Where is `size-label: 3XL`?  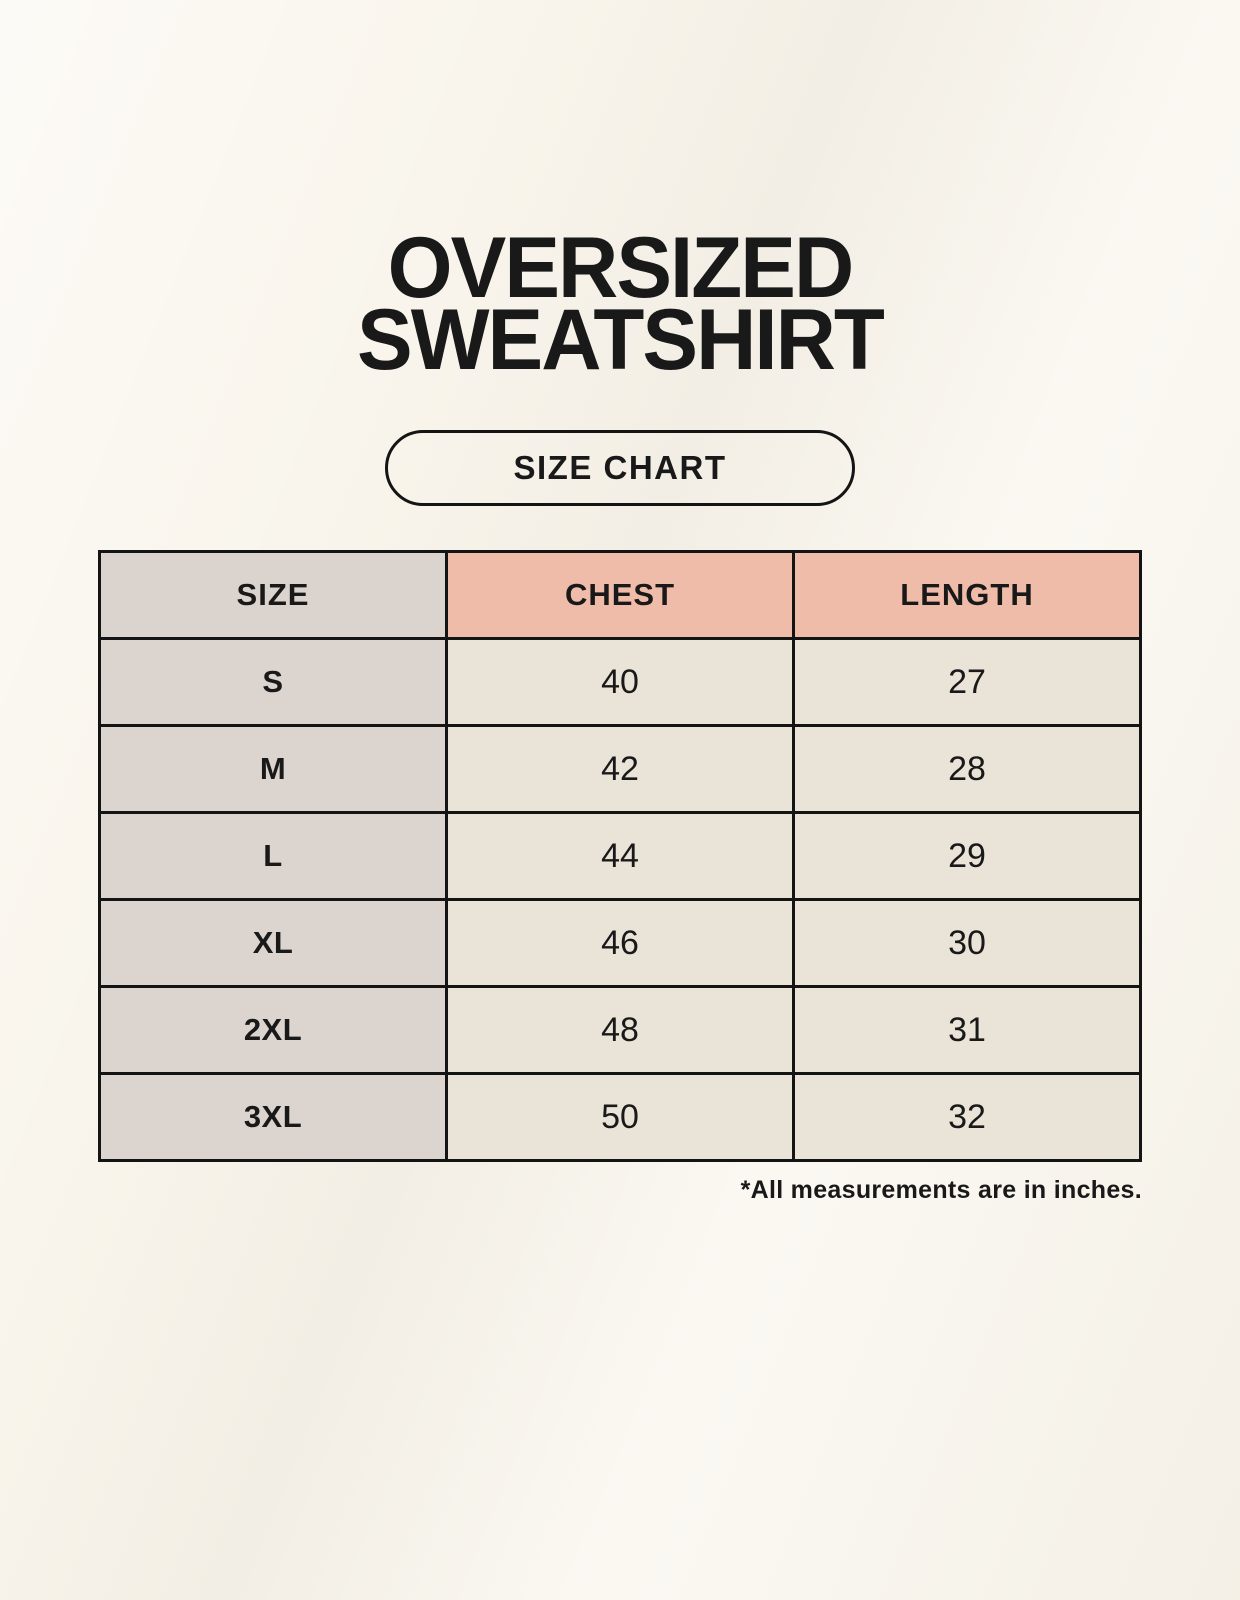
size-label: 3XL is located at coordinates (273, 1117).